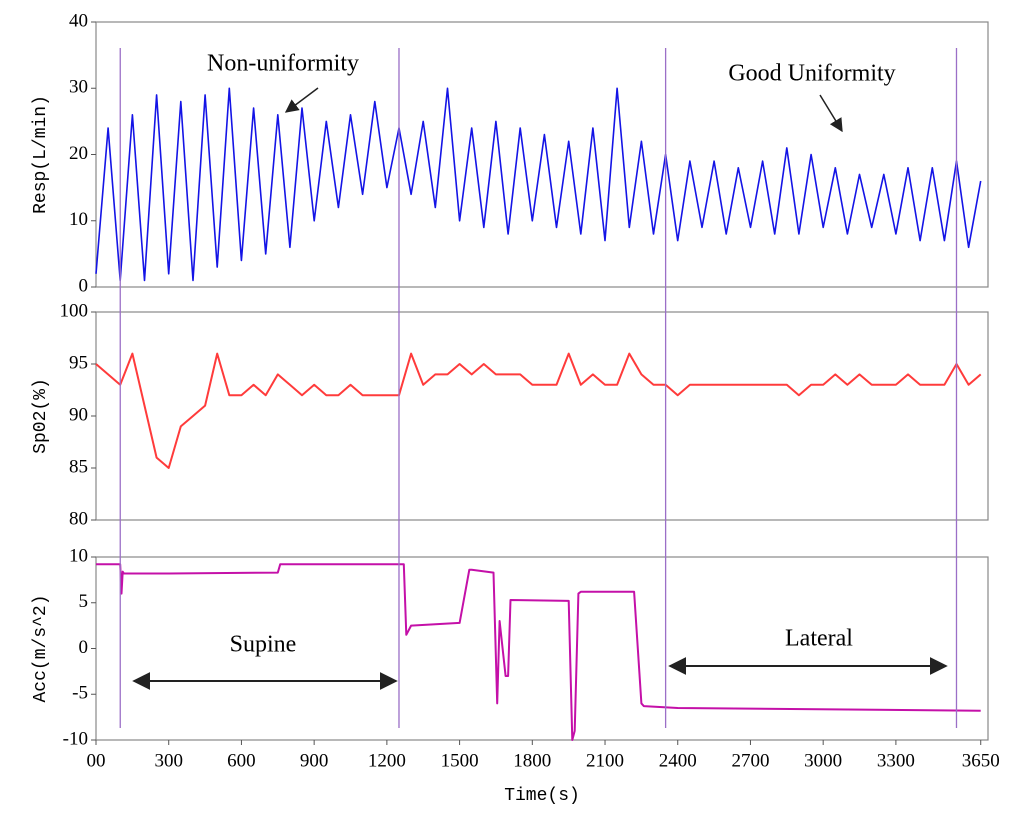 This screenshot has width=1024, height=816. Describe the element at coordinates (538, 410) in the screenshot. I see `data-line` at that location.